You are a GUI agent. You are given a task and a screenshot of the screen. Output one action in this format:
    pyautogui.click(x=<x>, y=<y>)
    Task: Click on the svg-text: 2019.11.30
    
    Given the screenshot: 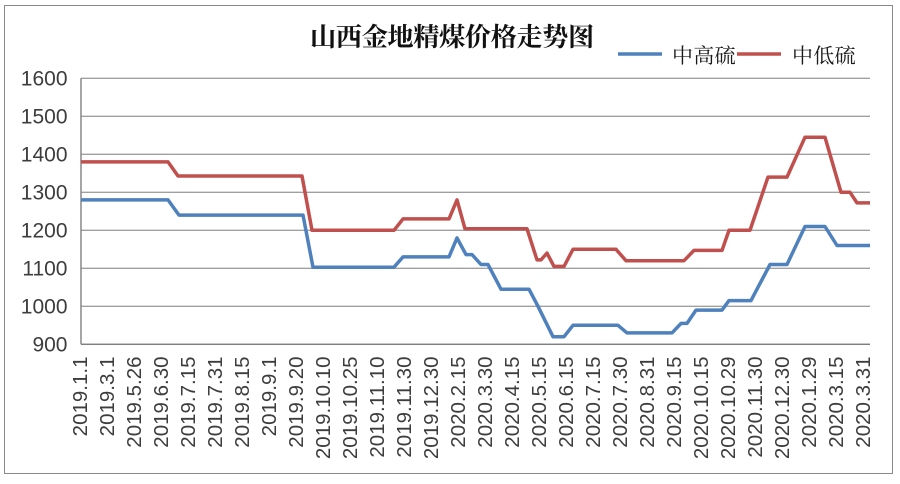 What is the action you would take?
    pyautogui.click(x=404, y=407)
    